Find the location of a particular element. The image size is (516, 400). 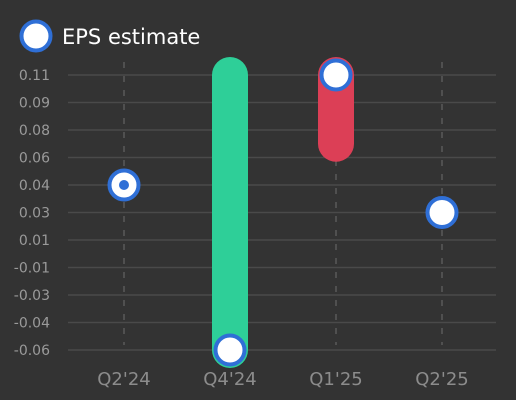

x-tick-label: Q4'24 is located at coordinates (229, 379).